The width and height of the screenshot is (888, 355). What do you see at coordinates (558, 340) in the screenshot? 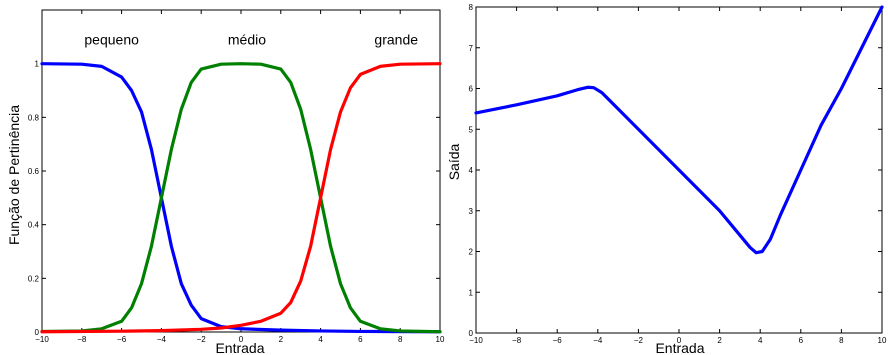
I see `output-x-tick-label: −6` at bounding box center [558, 340].